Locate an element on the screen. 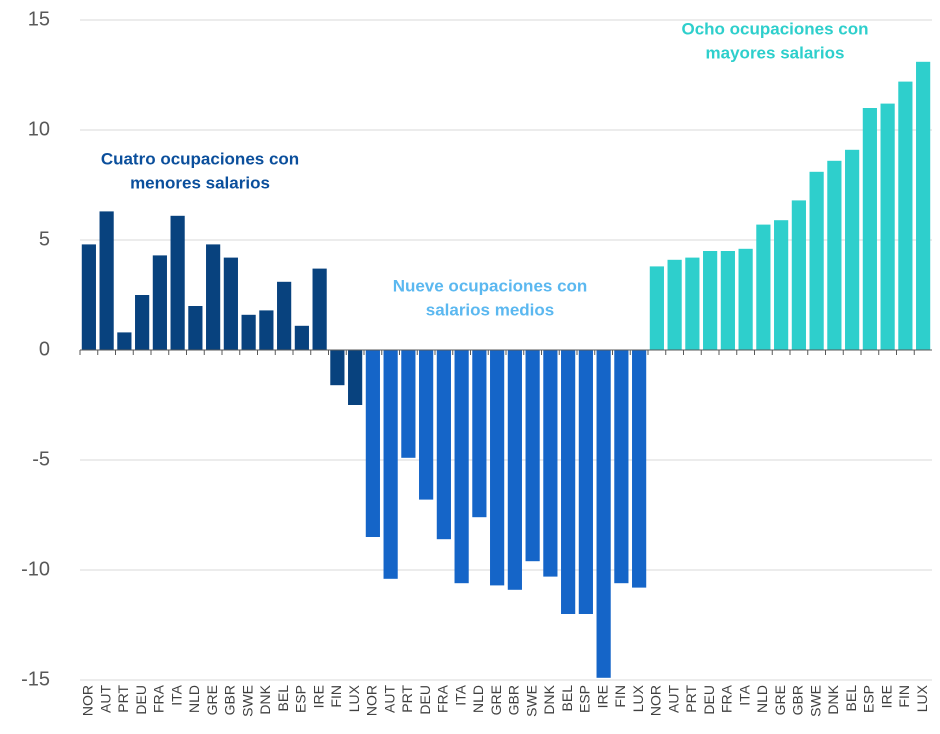 This screenshot has width=940, height=734. y-tick-label: -15 is located at coordinates (35, 679).